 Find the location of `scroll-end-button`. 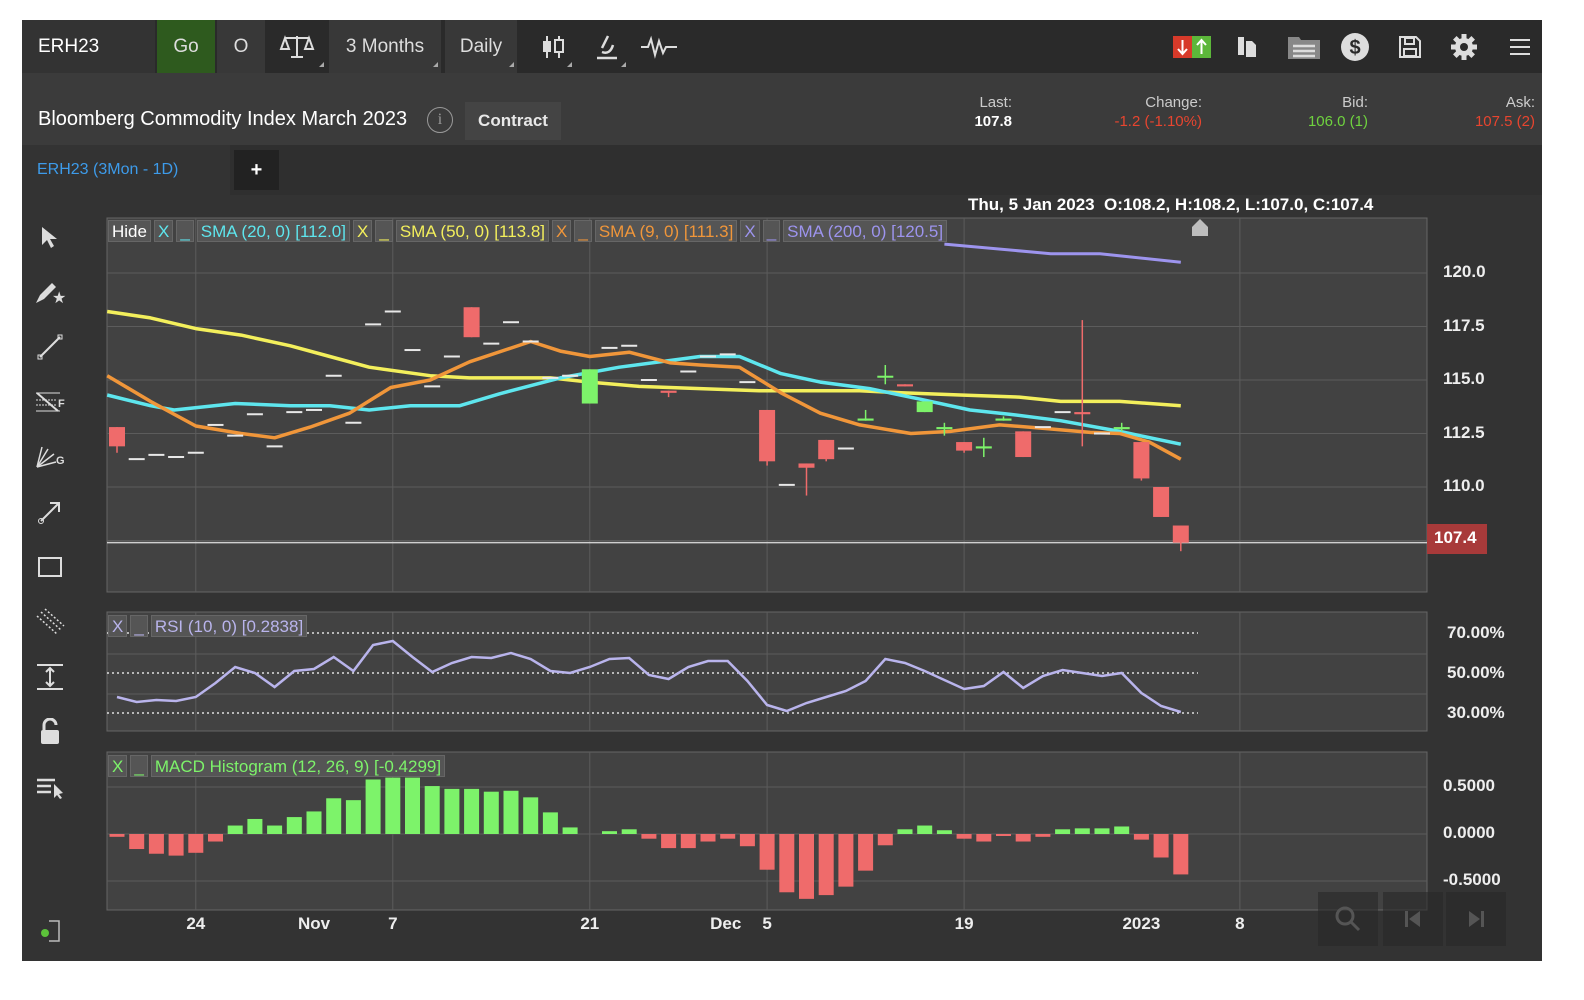

scroll-end-button is located at coordinates (1476, 919).